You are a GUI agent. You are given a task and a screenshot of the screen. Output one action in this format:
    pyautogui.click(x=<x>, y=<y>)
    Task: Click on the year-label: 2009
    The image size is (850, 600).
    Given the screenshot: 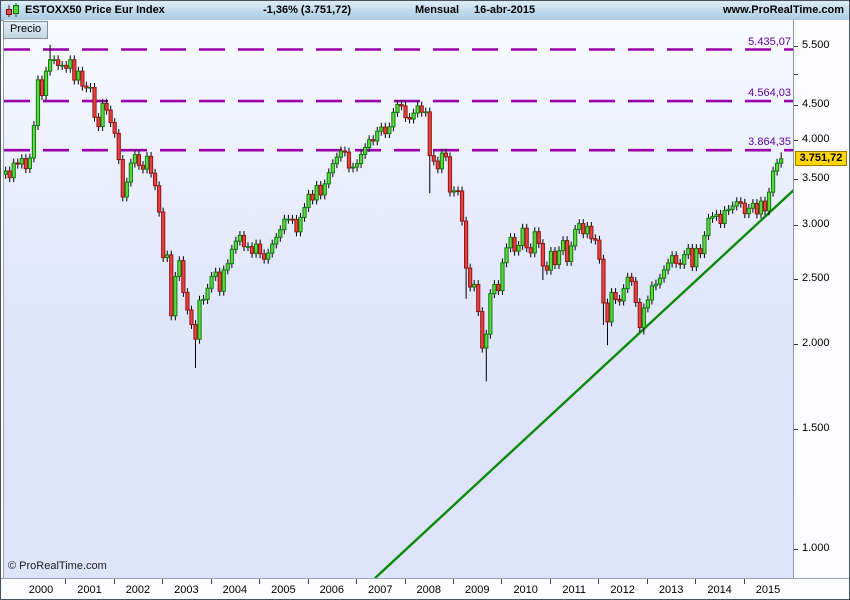 What is the action you would take?
    pyautogui.click(x=477, y=590)
    